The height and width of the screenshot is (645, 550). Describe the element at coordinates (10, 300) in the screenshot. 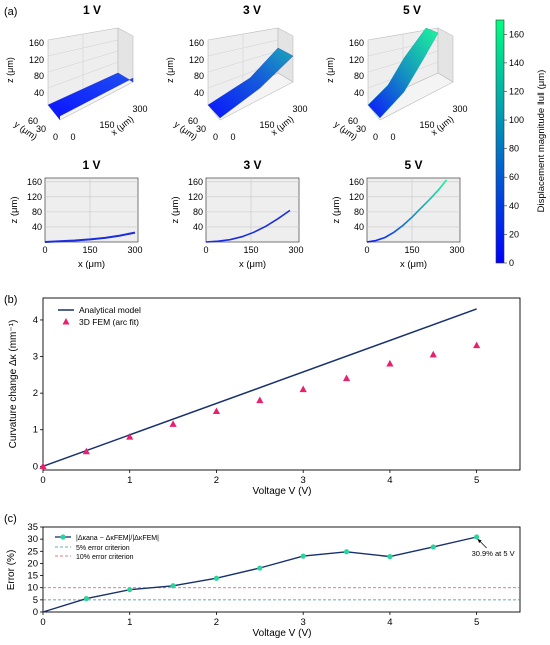

I see `panel-label-b: (b)` at that location.